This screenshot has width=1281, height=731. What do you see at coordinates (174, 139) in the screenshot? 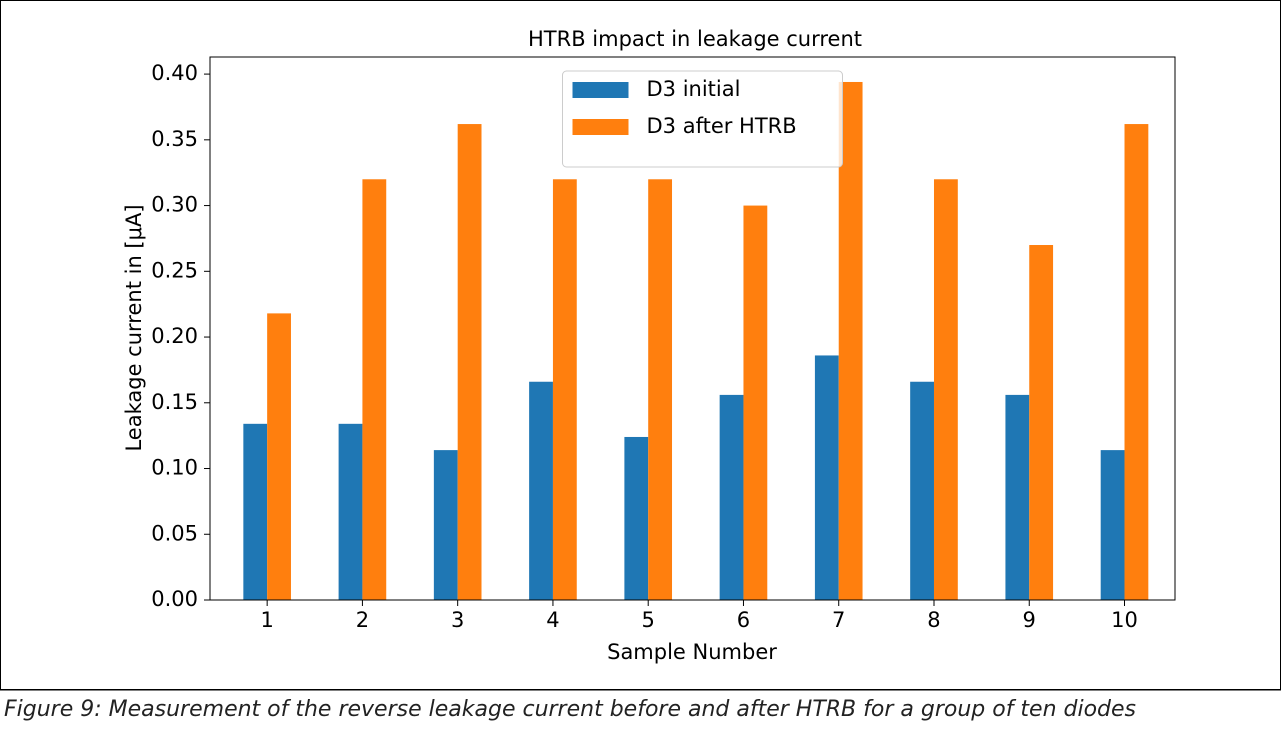
I see `y-tick-label: 0.35` at bounding box center [174, 139].